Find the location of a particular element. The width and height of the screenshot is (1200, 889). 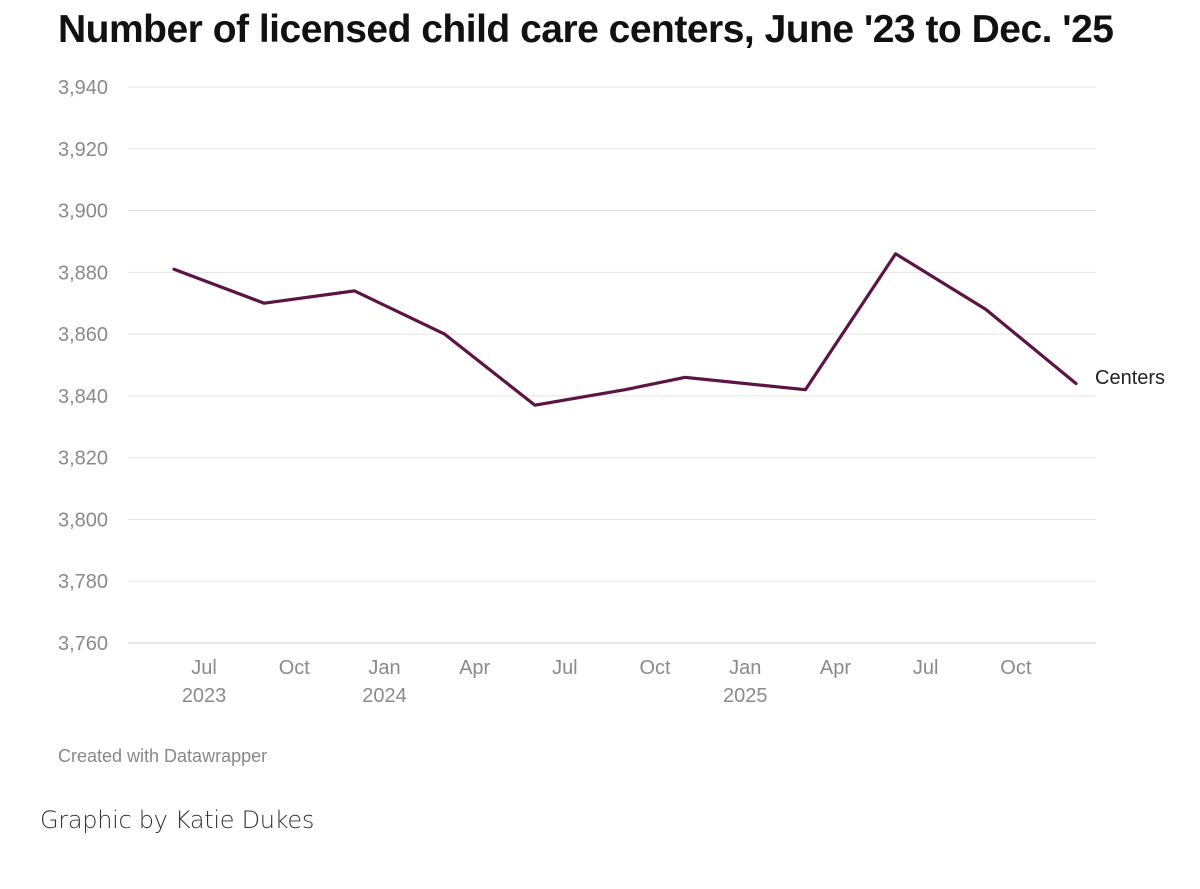

y-tick-label: 3,900 is located at coordinates (83, 212).